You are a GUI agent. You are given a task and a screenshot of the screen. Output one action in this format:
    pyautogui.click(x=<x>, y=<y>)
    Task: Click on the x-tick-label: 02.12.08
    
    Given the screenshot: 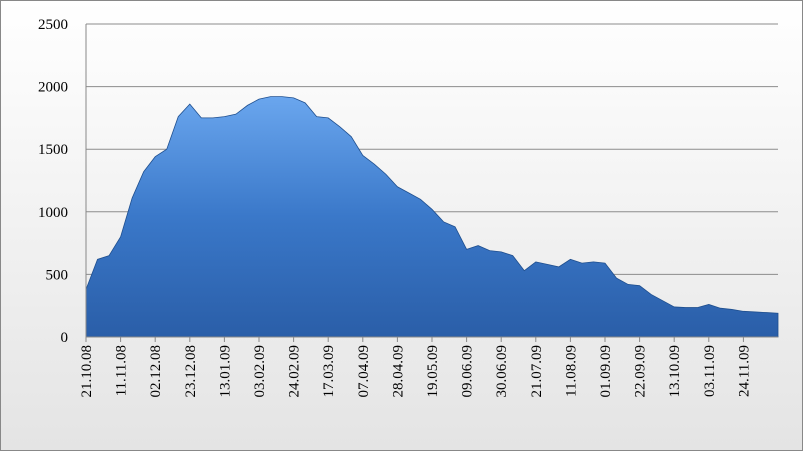 What is the action you would take?
    pyautogui.click(x=156, y=371)
    